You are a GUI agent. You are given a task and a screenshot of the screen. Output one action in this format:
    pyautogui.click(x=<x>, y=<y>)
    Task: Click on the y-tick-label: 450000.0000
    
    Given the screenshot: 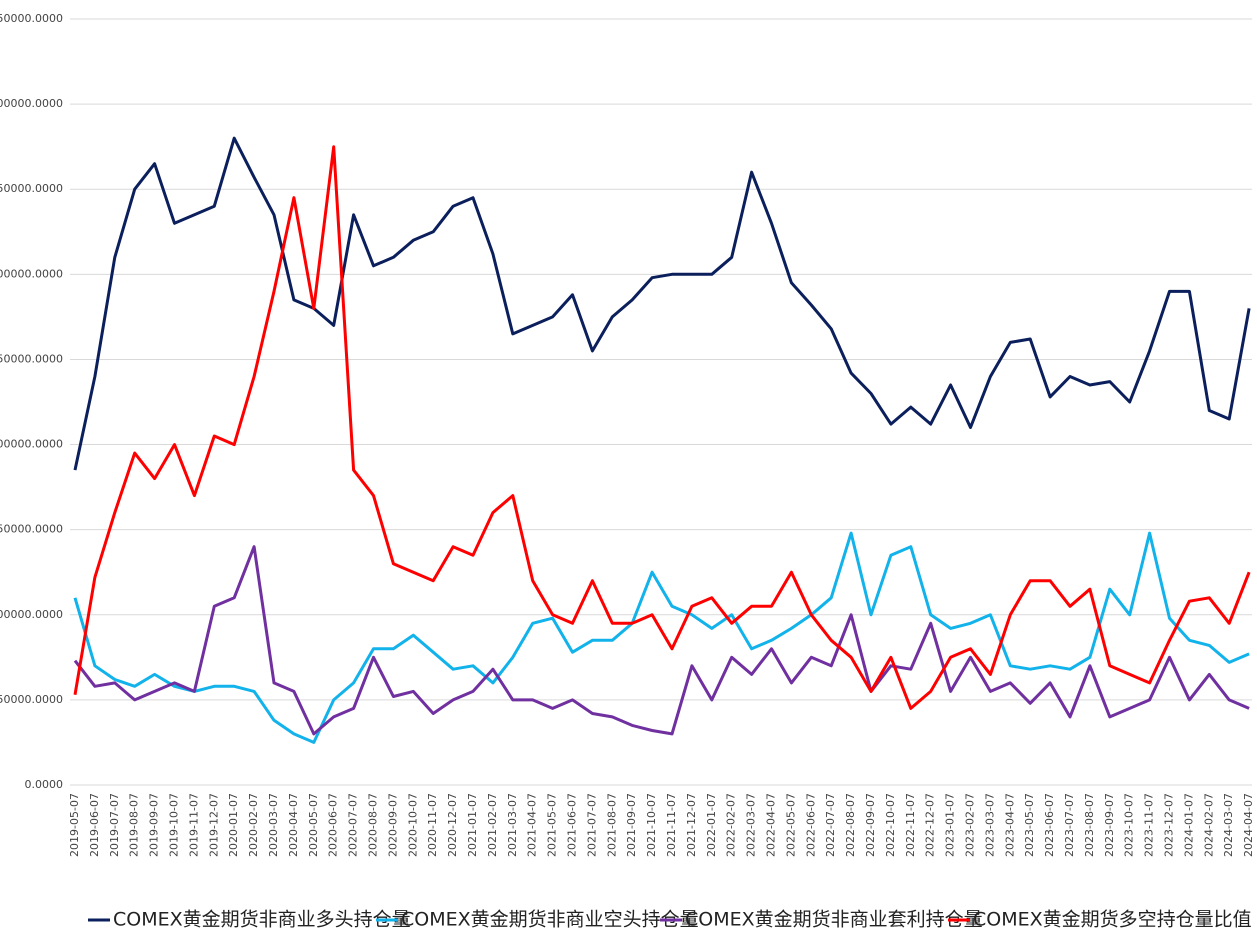 What is the action you would take?
    pyautogui.click(x=31, y=18)
    